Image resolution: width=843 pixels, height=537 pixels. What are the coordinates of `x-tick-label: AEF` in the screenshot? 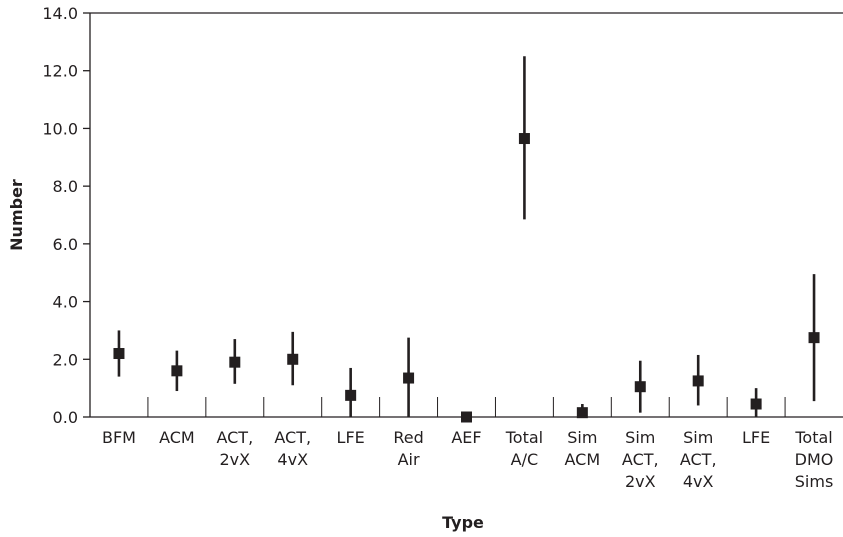 It's located at (466, 437).